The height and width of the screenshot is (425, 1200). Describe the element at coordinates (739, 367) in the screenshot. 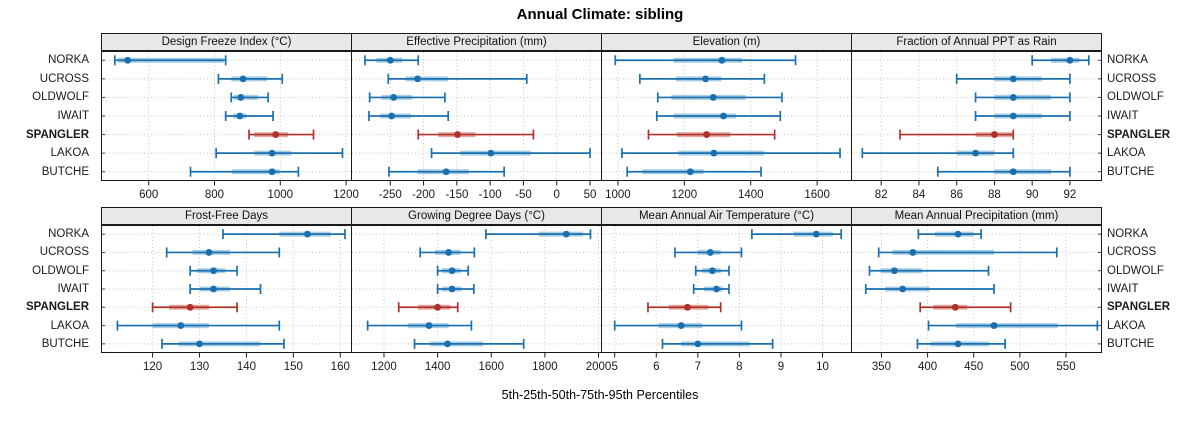

I see `axis-tick-label: 8` at that location.